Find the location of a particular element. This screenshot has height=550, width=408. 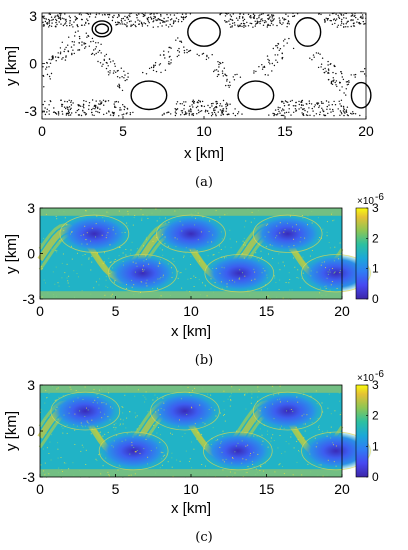

x-axis-label-c: x [km] is located at coordinates (191, 508).